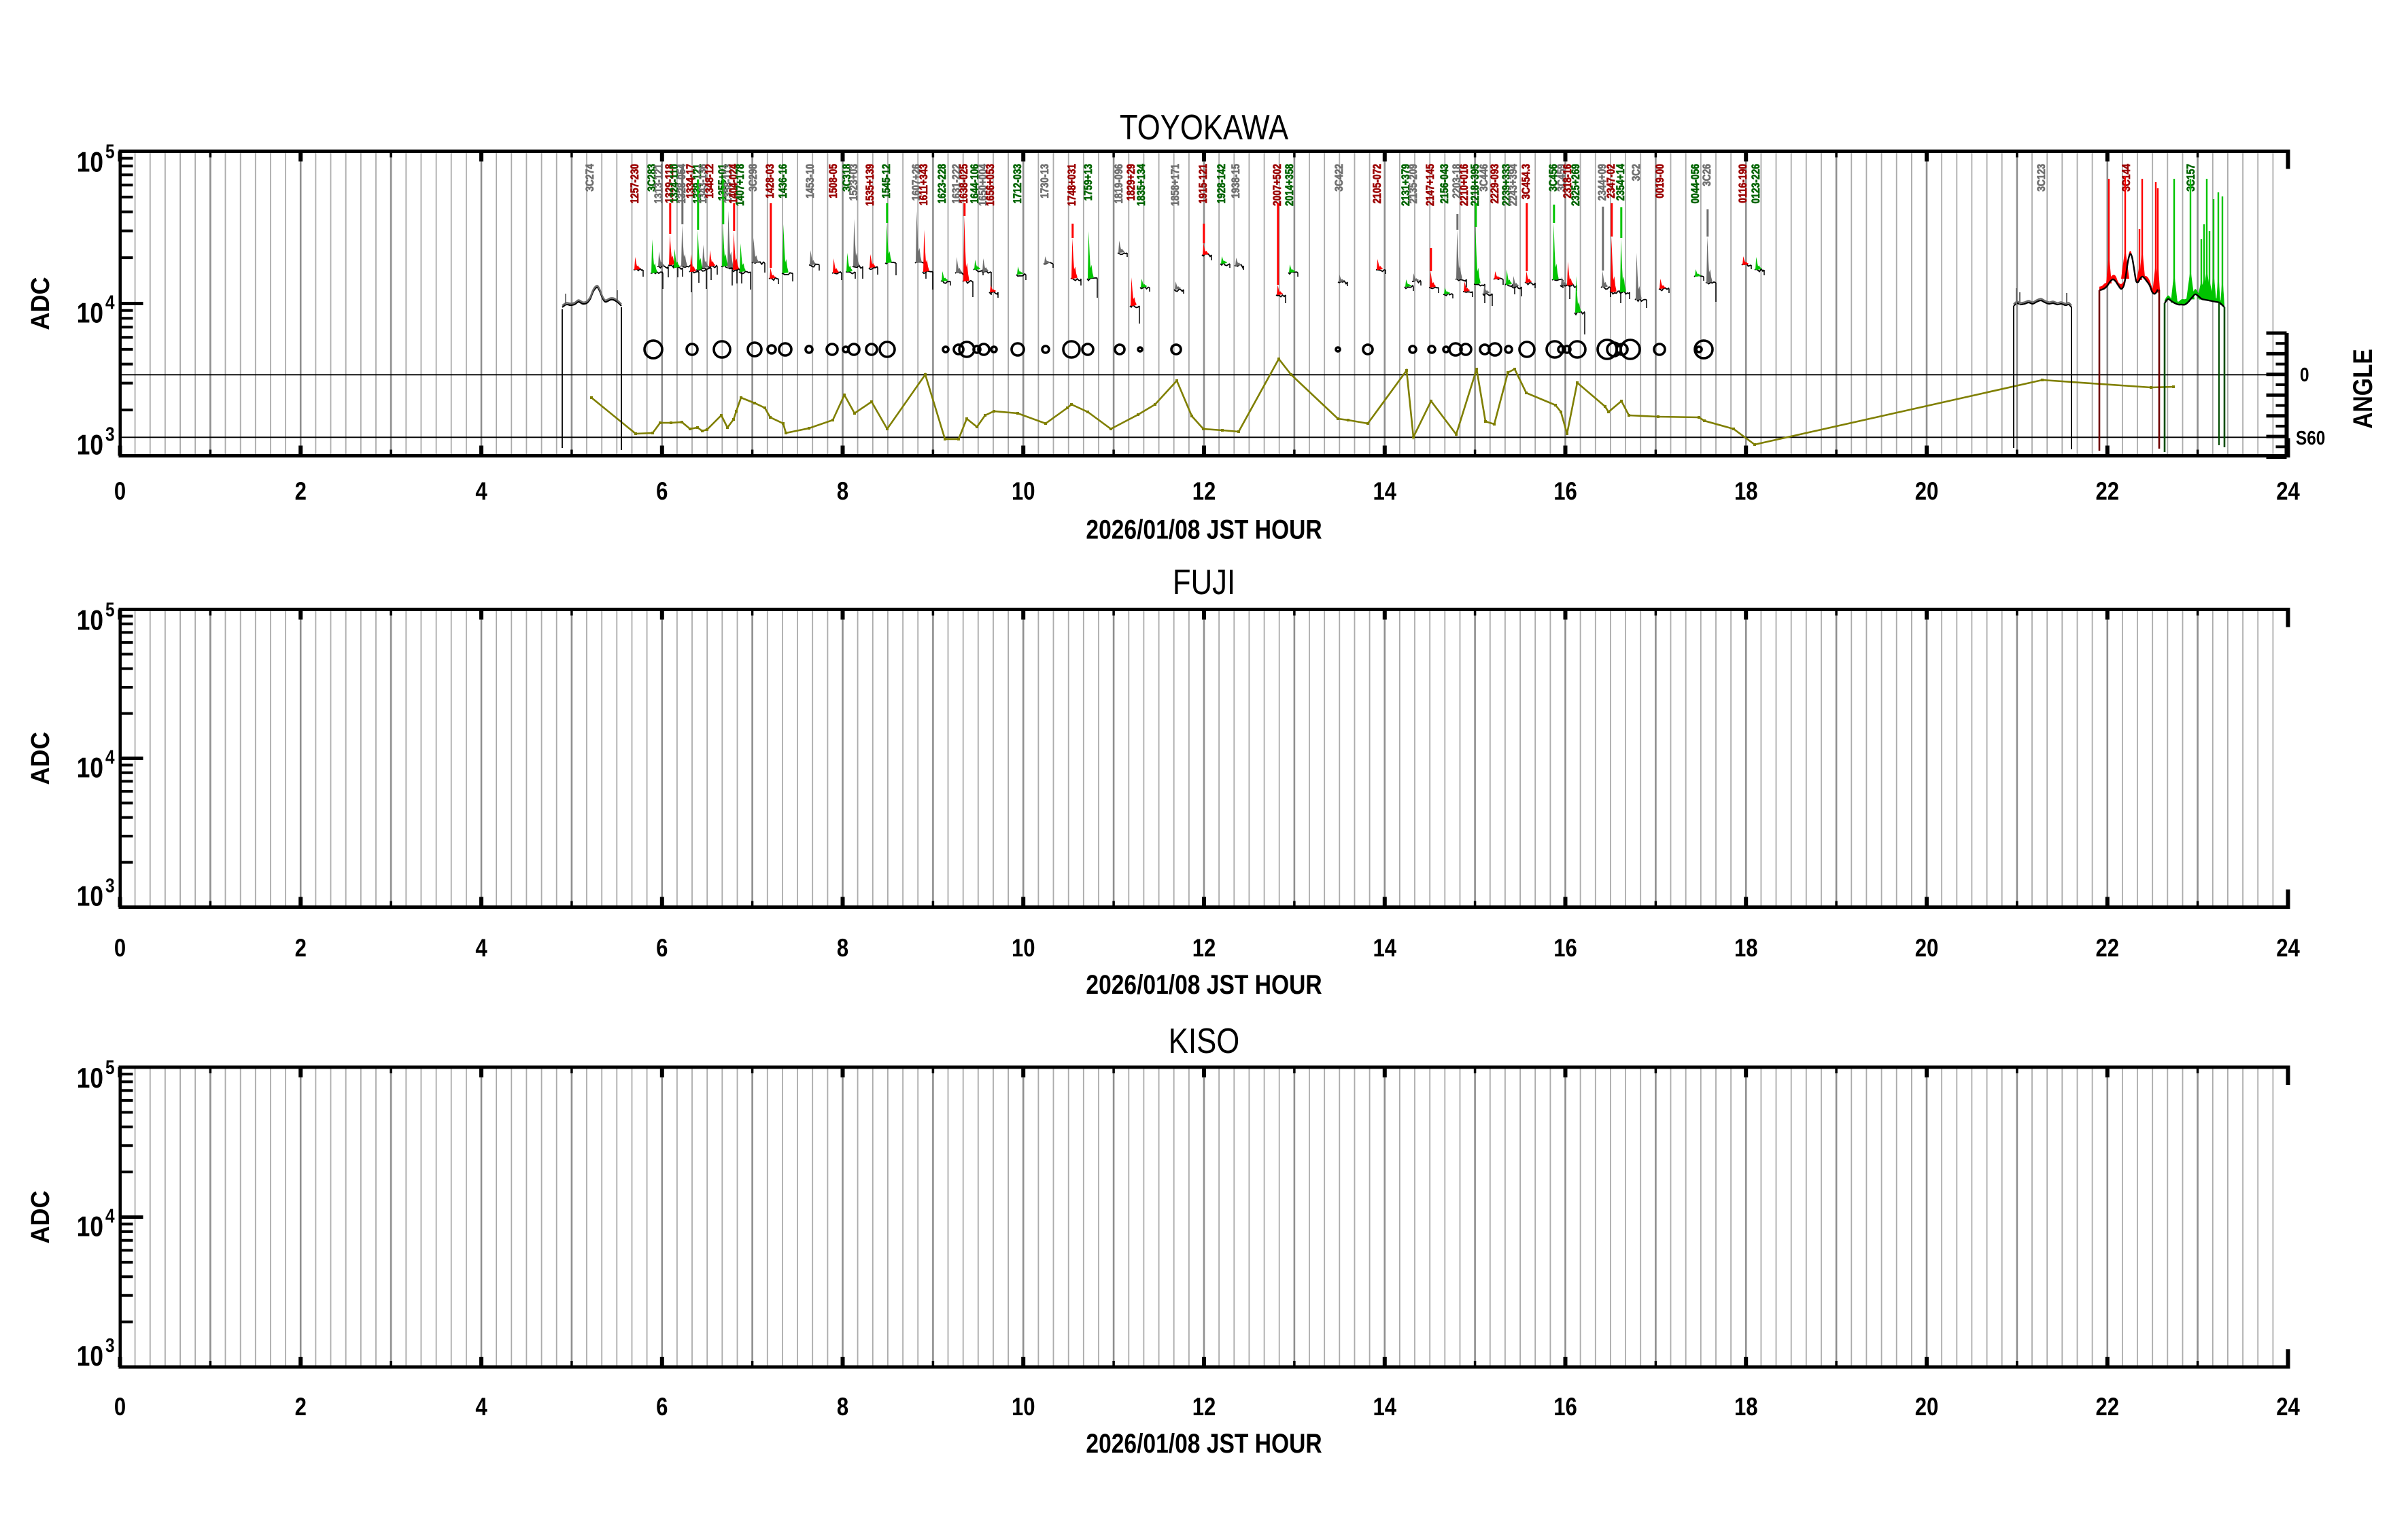 The height and width of the screenshot is (1524, 2408). Describe the element at coordinates (1576, 185) in the screenshot. I see `svg-text: 2325+269` at that location.